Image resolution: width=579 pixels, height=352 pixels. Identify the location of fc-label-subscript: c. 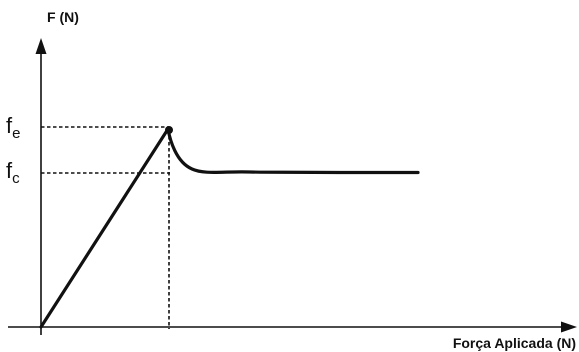
(16, 178).